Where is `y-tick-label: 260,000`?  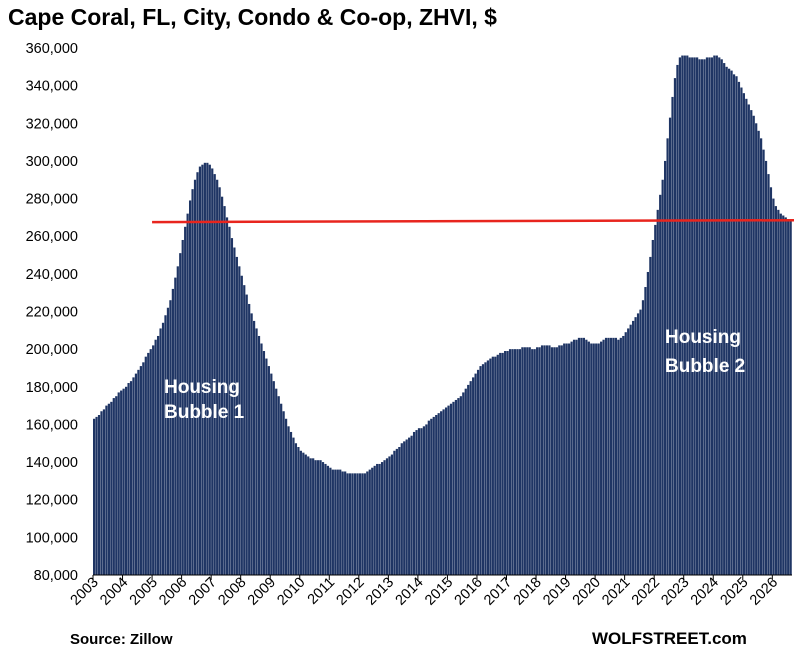 y-tick-label: 260,000 is located at coordinates (52, 237).